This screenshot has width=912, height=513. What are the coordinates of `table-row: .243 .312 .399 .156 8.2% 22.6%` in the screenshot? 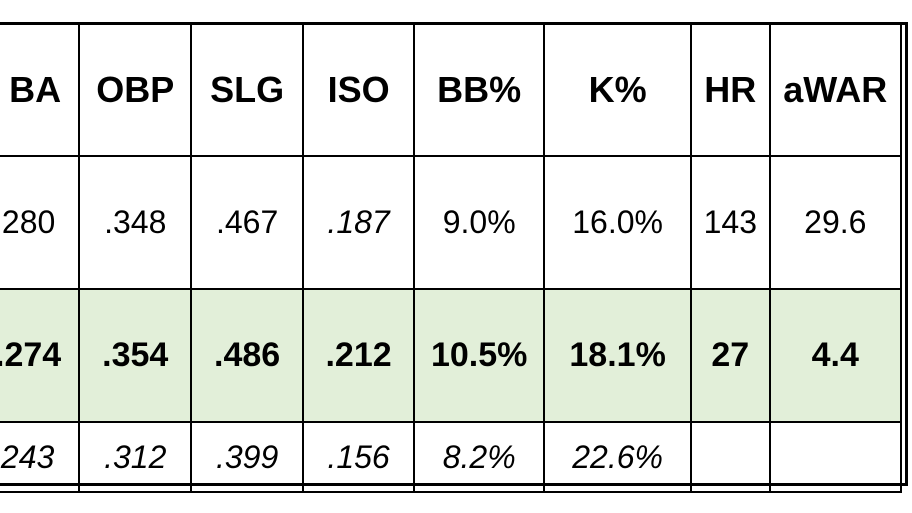 It's located at (451, 457).